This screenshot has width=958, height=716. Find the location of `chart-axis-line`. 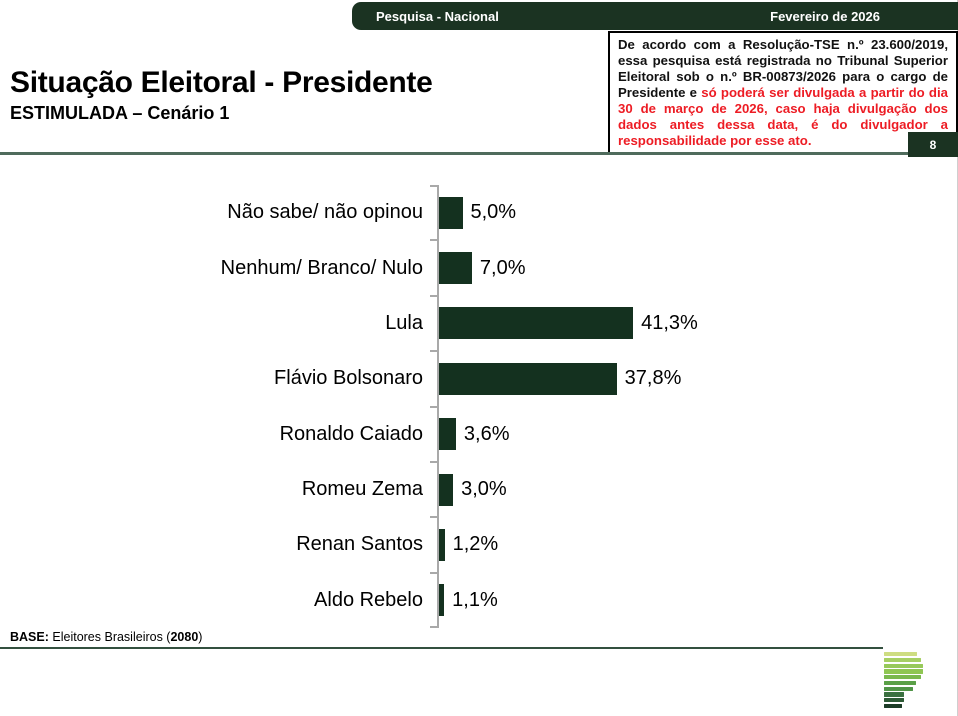

chart-axis-line is located at coordinates (438, 406).